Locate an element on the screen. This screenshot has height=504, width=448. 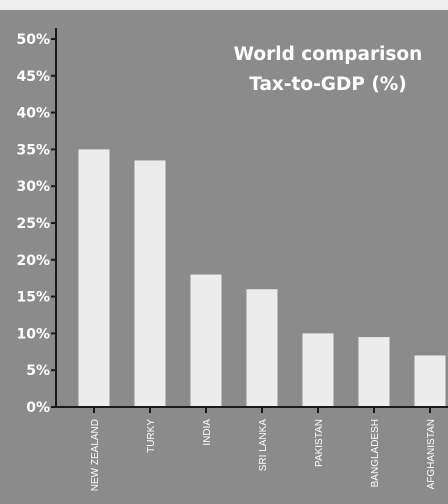
chart-title-line-1: World comparison is located at coordinates (328, 54).